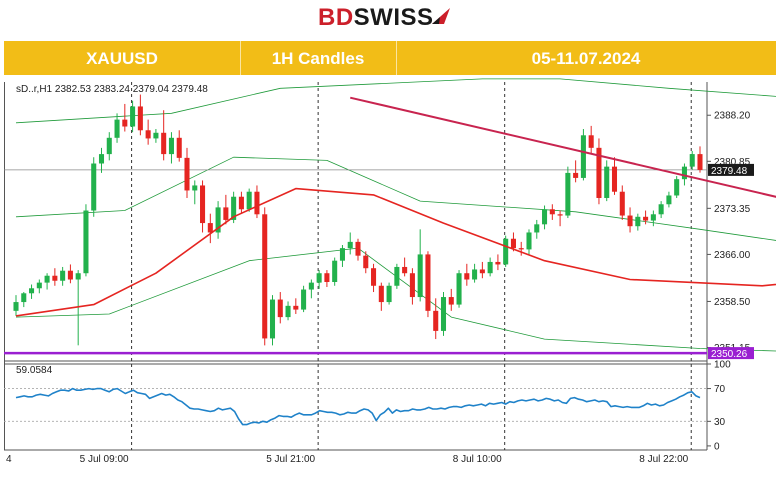  What do you see at coordinates (355, 170) in the screenshot?
I see `level-lines: FE 100.0FE 61.8` at bounding box center [355, 170].